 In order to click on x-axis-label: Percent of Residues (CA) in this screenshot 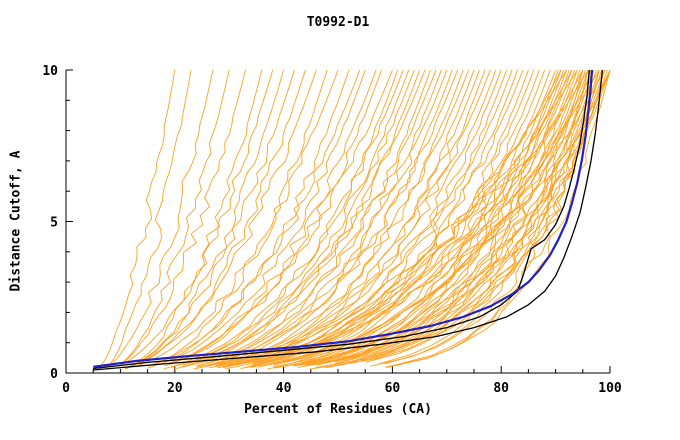, I will do `click(338, 409)`.